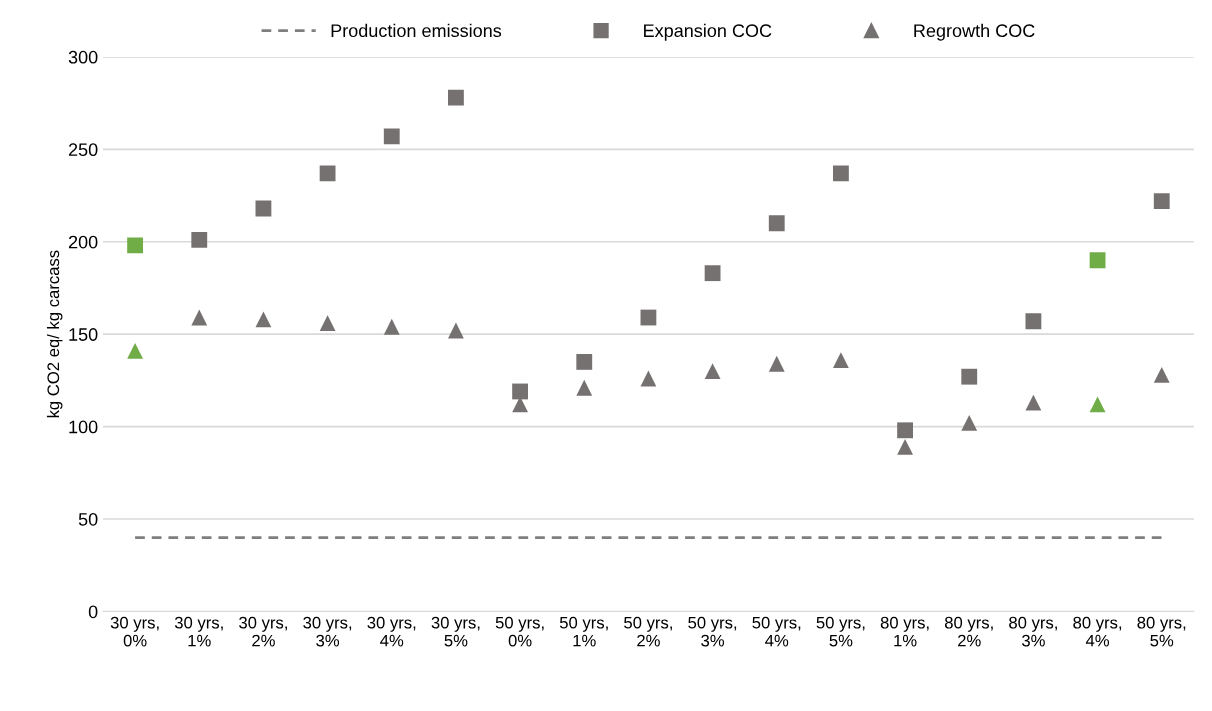 The width and height of the screenshot is (1212, 711). What do you see at coordinates (776, 631) in the screenshot?
I see `x-tick-label: 50 yrs, 4%` at bounding box center [776, 631].